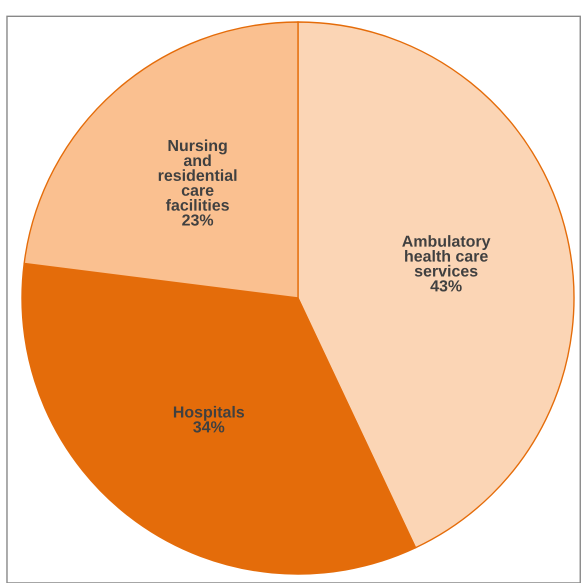 This screenshot has width=582, height=583. Describe the element at coordinates (446, 286) in the screenshot. I see `data-label: 43%` at that location.